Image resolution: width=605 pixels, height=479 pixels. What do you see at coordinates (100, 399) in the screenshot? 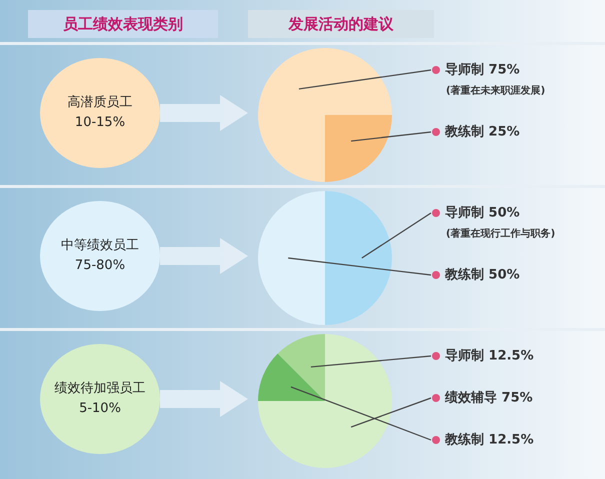
I see `text: 绩效待加强员工 5-10%` at bounding box center [100, 399].